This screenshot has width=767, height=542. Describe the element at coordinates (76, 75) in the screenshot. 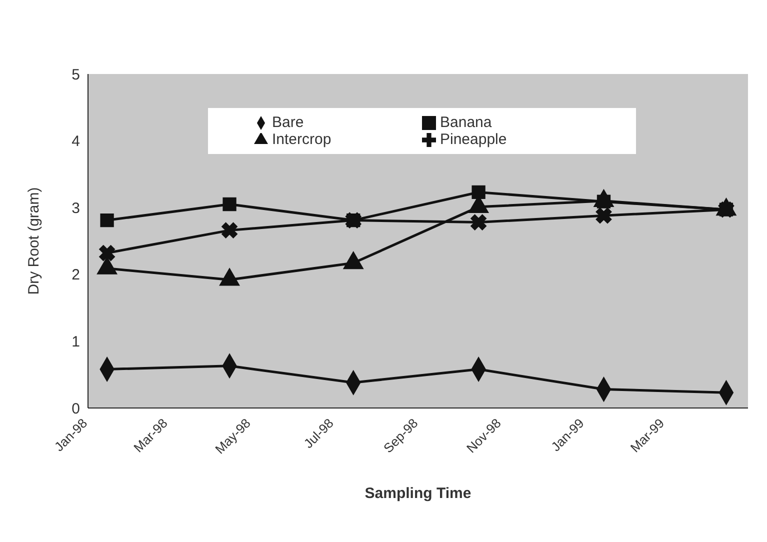

I see `y-tick-label: 5` at that location.